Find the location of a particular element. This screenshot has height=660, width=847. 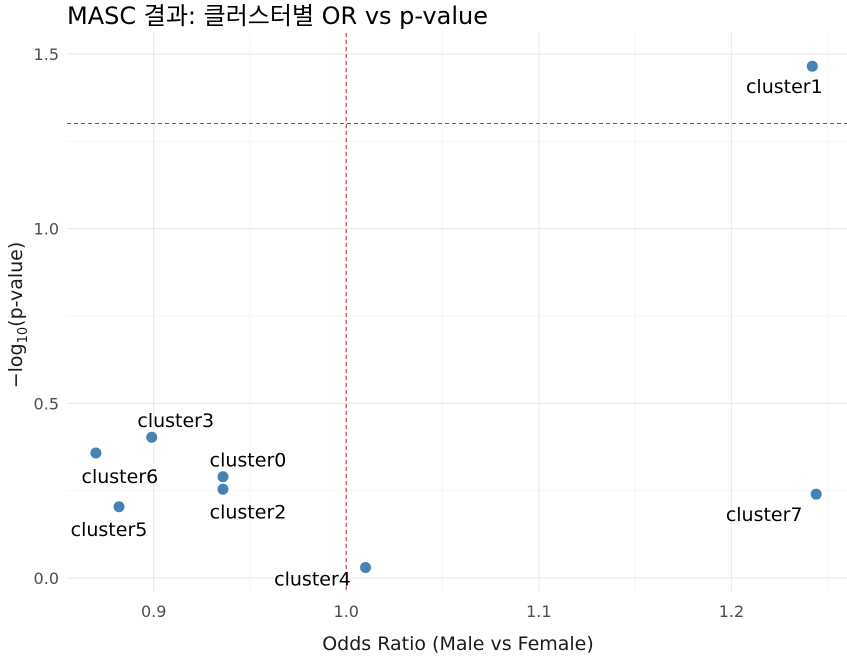

x-tick-label: 0.9 is located at coordinates (153, 611).